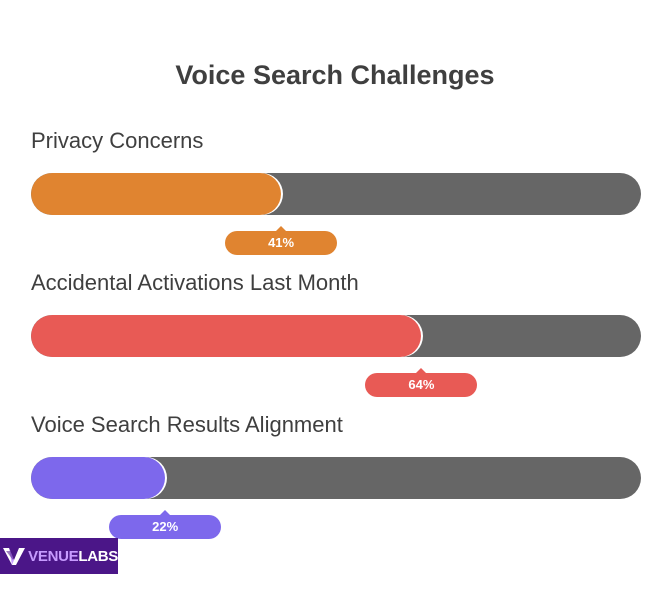  I want to click on logo-wordmark: VENUELABS, so click(73, 556).